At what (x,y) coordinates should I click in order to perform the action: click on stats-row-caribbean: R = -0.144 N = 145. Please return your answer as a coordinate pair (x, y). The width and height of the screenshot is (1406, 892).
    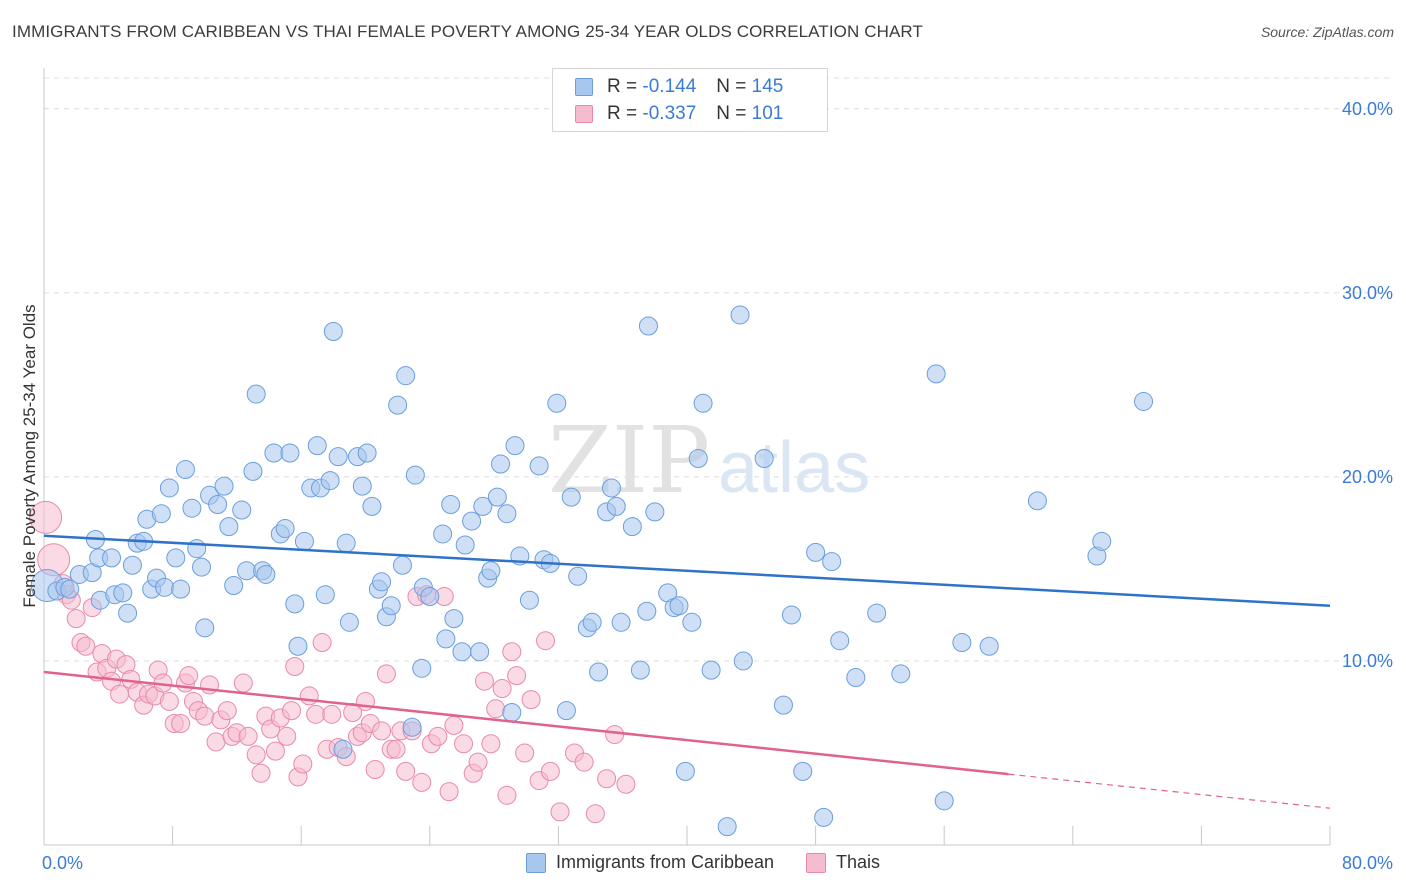
    Looking at the image, I should click on (679, 87).